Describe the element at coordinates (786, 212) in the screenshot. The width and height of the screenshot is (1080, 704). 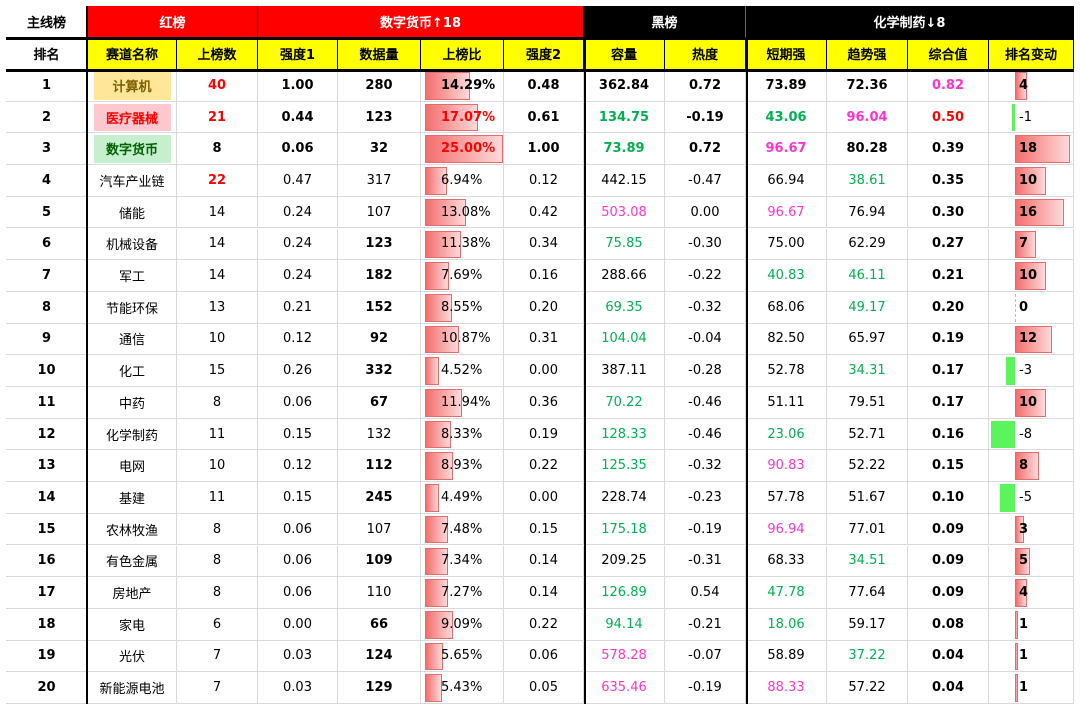
I see `short-strength-value: 96.67` at that location.